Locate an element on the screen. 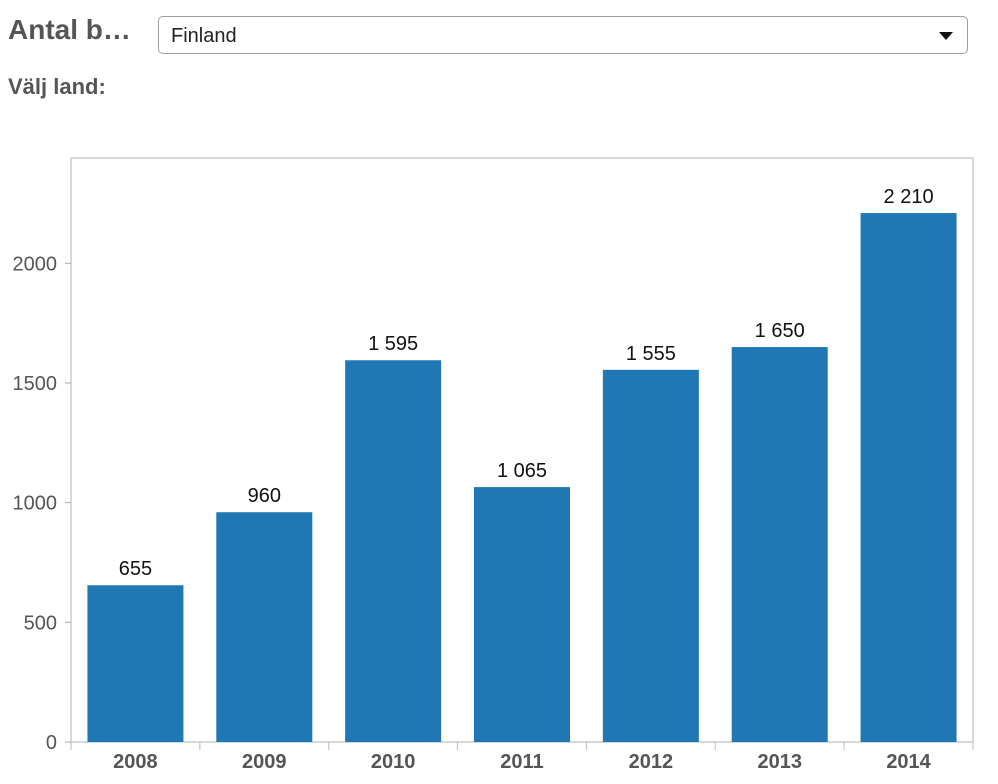  bar-value-label: 1 065 is located at coordinates (522, 471).